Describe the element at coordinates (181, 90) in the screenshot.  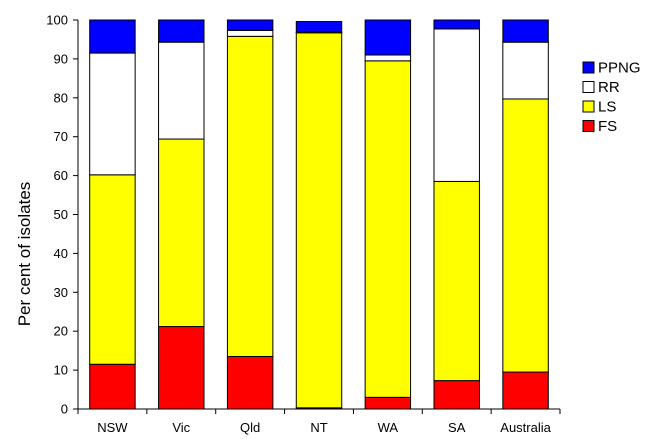
I see `bar-rr-vic` at that location.